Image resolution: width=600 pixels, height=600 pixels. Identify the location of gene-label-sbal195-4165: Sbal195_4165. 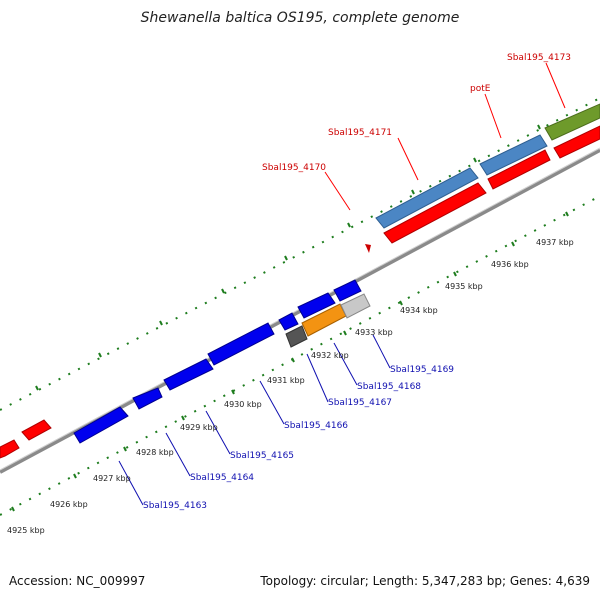
(262, 456).